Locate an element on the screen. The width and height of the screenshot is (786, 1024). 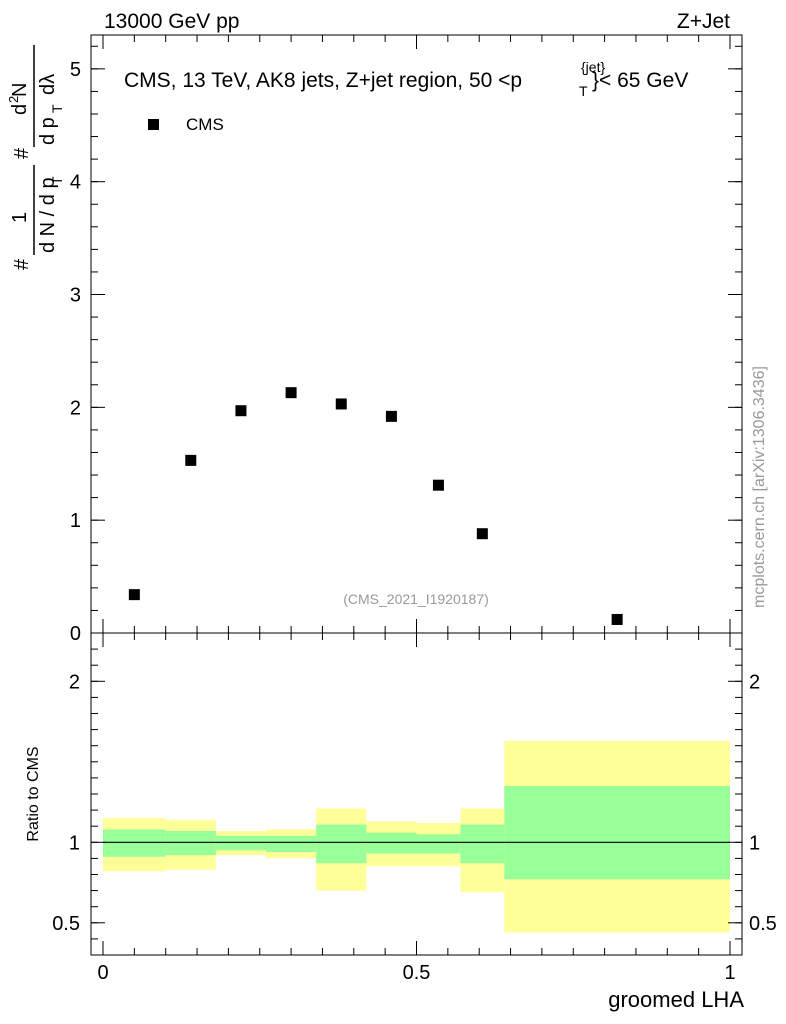
main-y-tick-label: 3 is located at coordinates (75, 296).